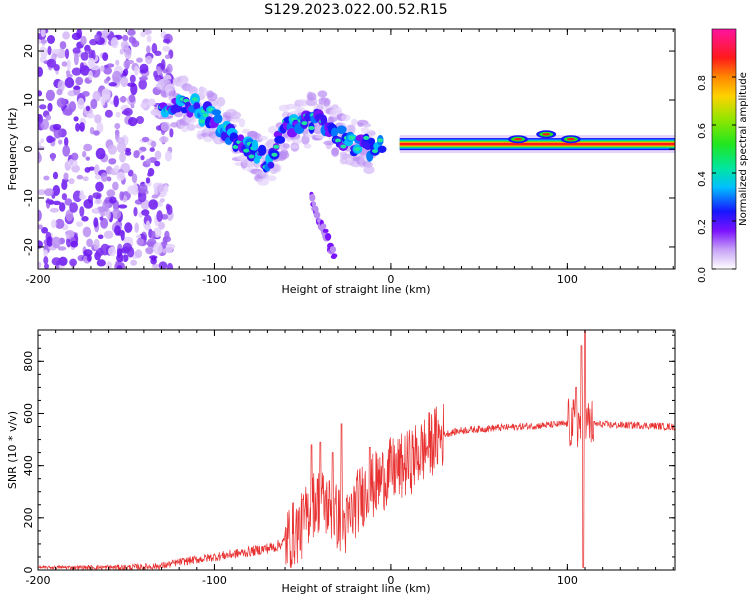  I want to click on y-tick-label: 800, so click(28, 361).